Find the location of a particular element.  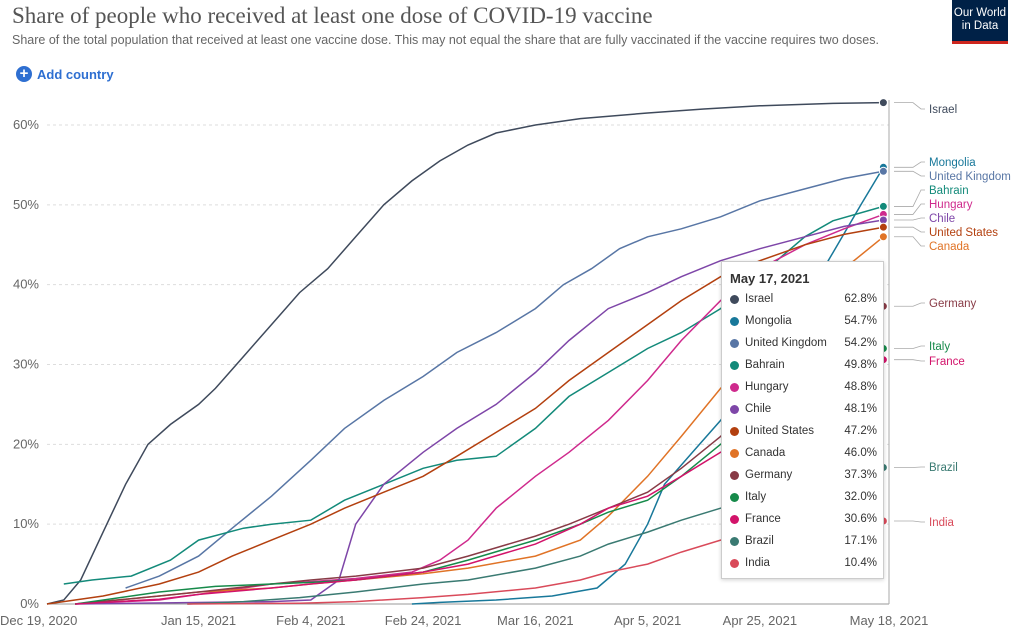

tooltip-series-value: 48.1% is located at coordinates (860, 409).